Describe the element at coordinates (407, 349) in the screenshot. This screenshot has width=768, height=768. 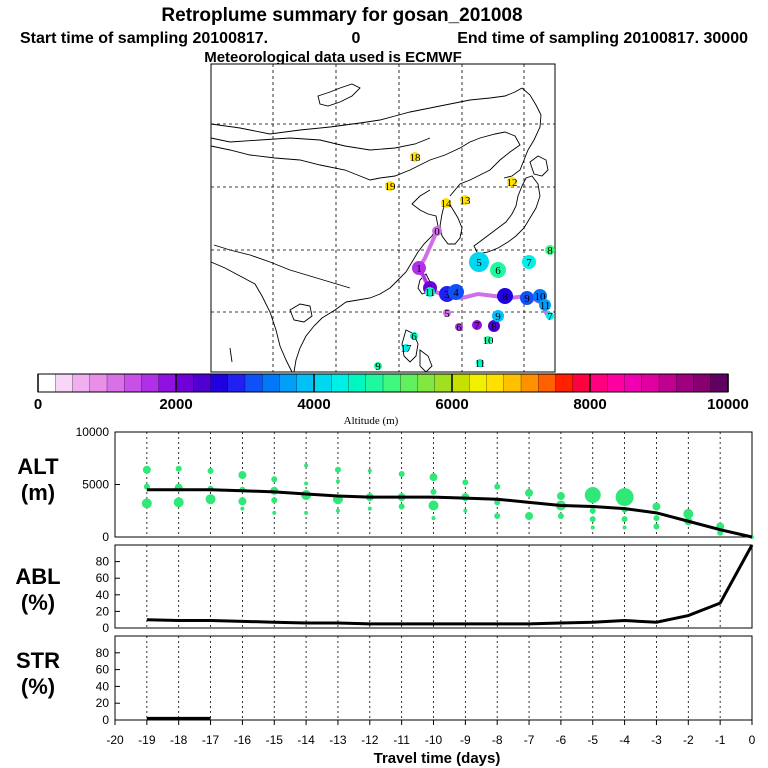
I see `trajectory-marker-label: 17` at that location.